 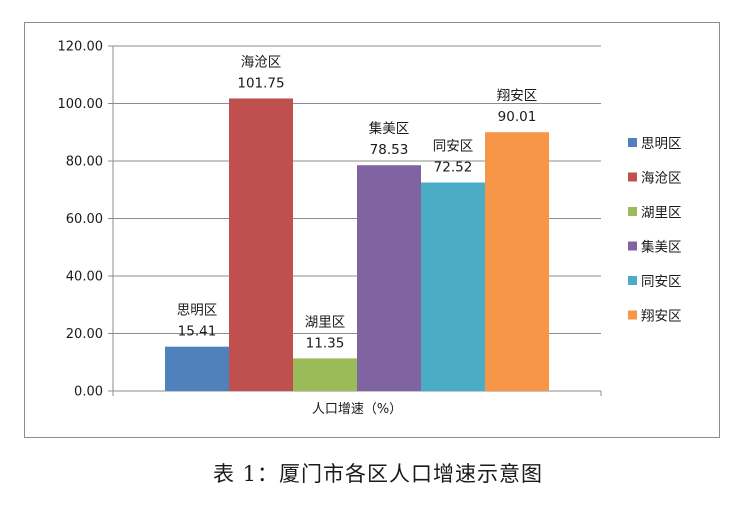 I want to click on data-label-value: 78.53, so click(x=389, y=150).